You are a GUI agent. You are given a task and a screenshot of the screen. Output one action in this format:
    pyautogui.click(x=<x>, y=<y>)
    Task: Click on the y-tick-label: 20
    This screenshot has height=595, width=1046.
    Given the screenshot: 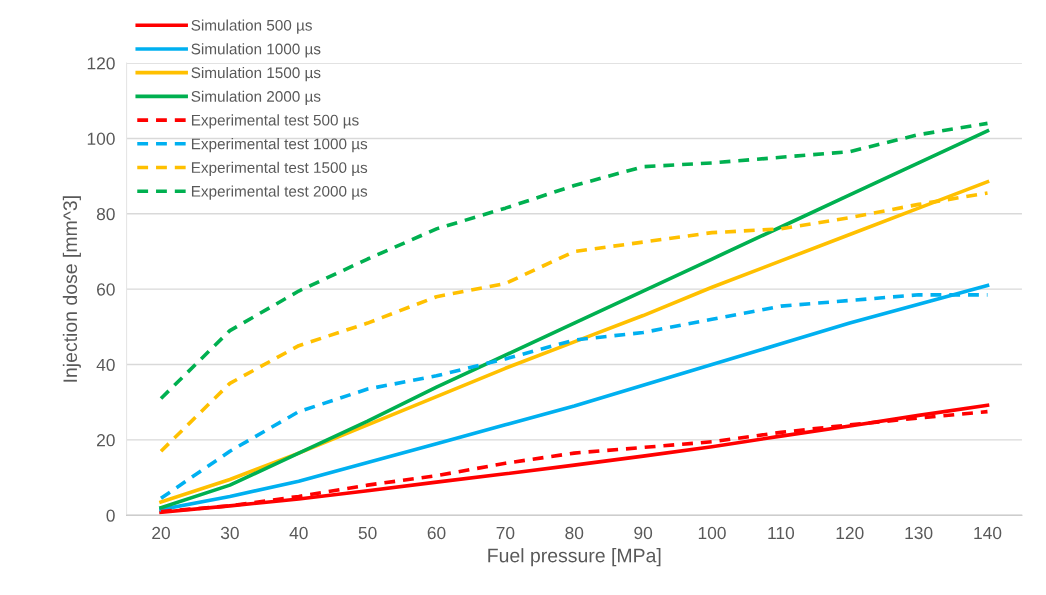 What is the action you would take?
    pyautogui.click(x=106, y=440)
    